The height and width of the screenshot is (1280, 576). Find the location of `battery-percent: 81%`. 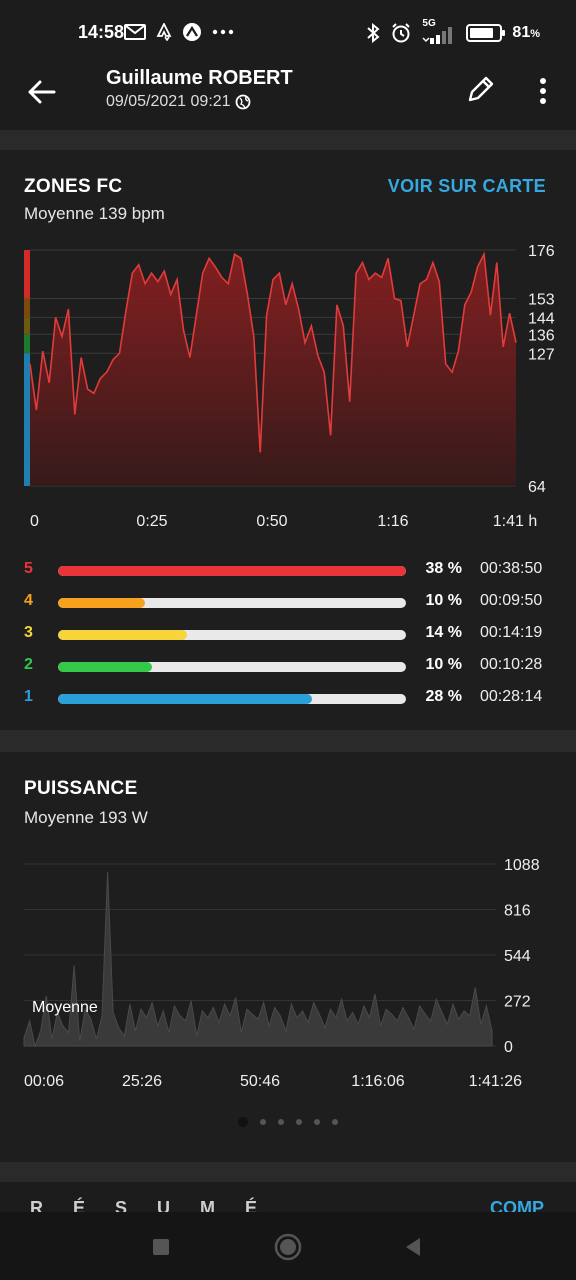

battery-percent: 81% is located at coordinates (526, 32).